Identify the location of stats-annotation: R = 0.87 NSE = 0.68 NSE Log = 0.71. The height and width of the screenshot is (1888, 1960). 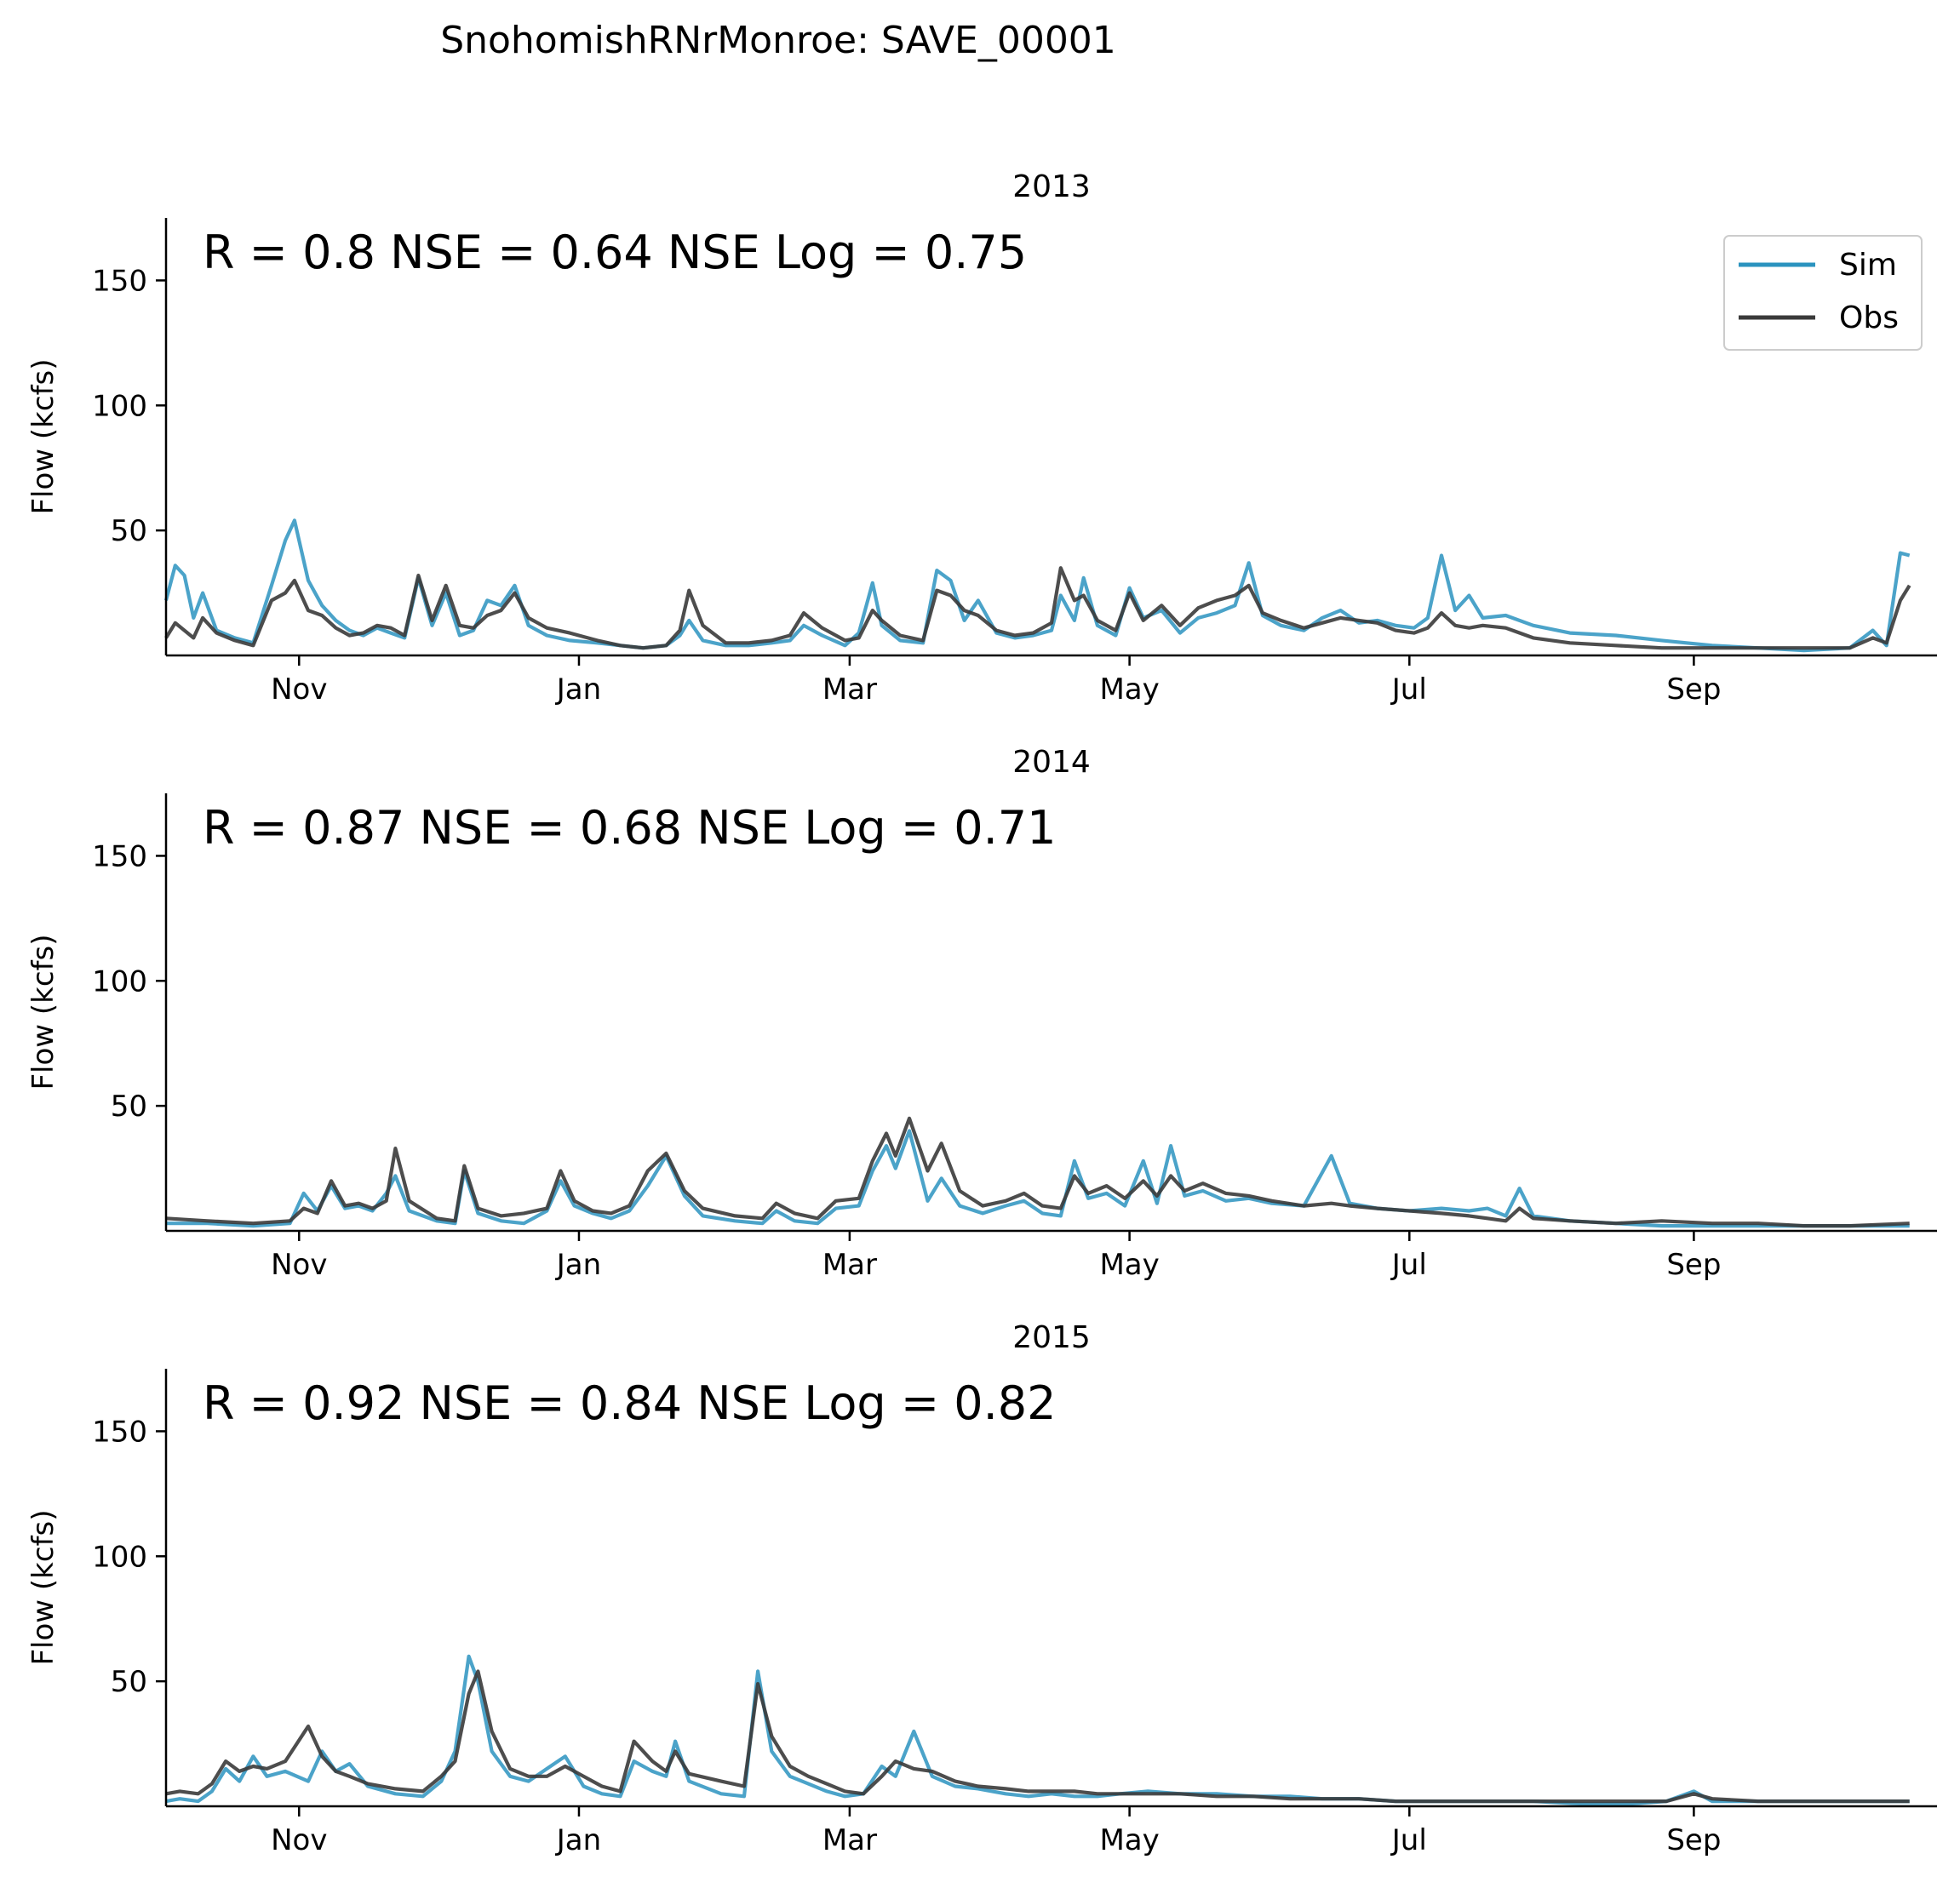
(629, 828).